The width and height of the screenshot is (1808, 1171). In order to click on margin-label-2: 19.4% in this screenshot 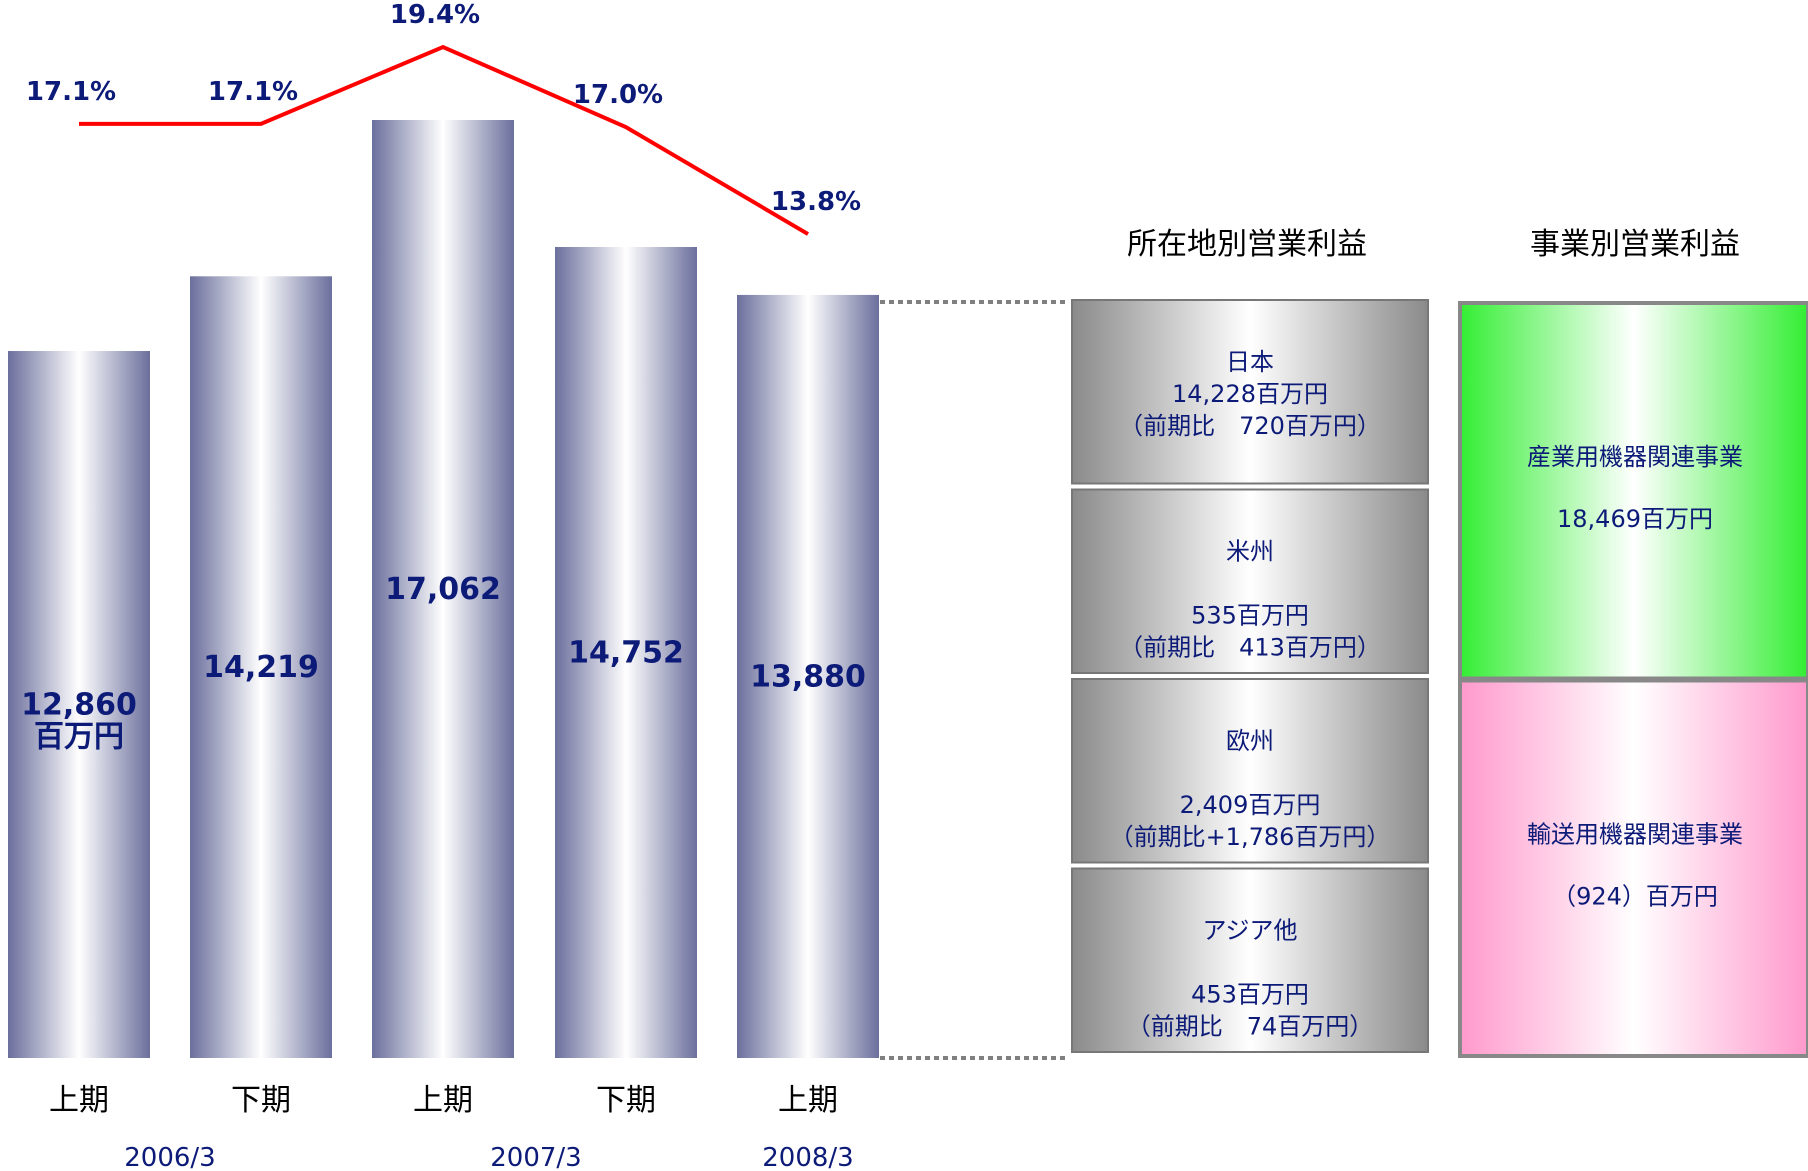, I will do `click(435, 15)`.